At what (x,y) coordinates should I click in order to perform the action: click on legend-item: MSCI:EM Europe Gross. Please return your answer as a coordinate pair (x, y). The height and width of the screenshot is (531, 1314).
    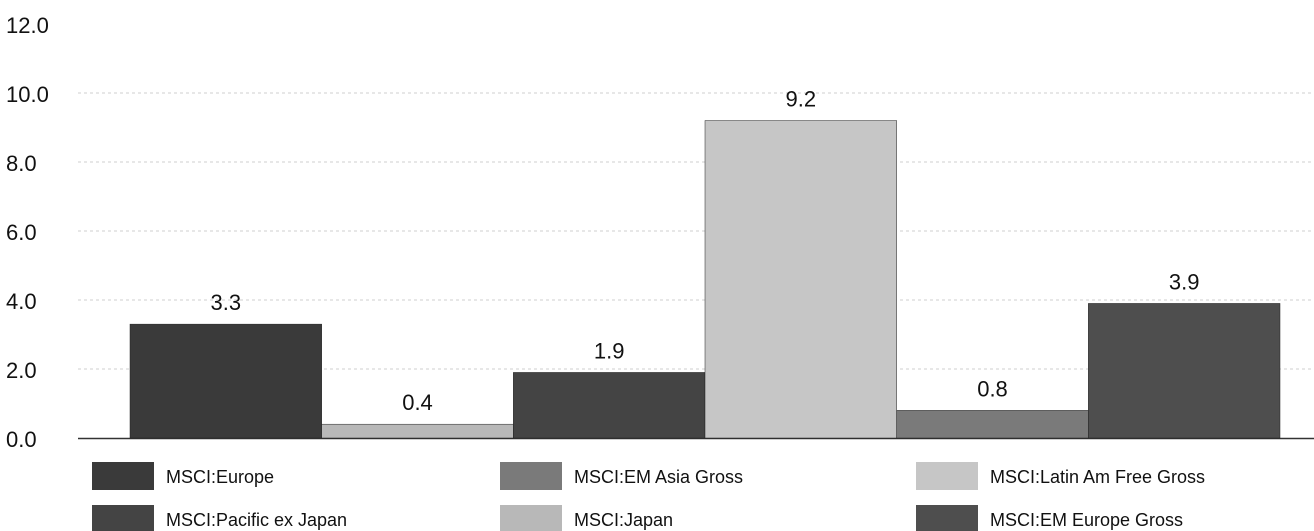
    Looking at the image, I should click on (1049, 518).